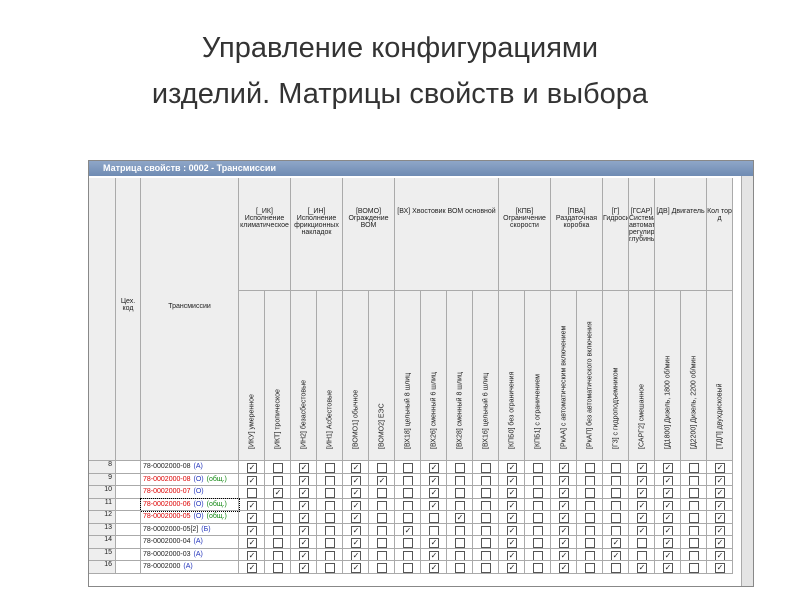 The image size is (800, 600). Describe the element at coordinates (485, 410) in the screenshot. I see `sub-header-label: [ВХ16] цельный 6 шлиц` at that location.